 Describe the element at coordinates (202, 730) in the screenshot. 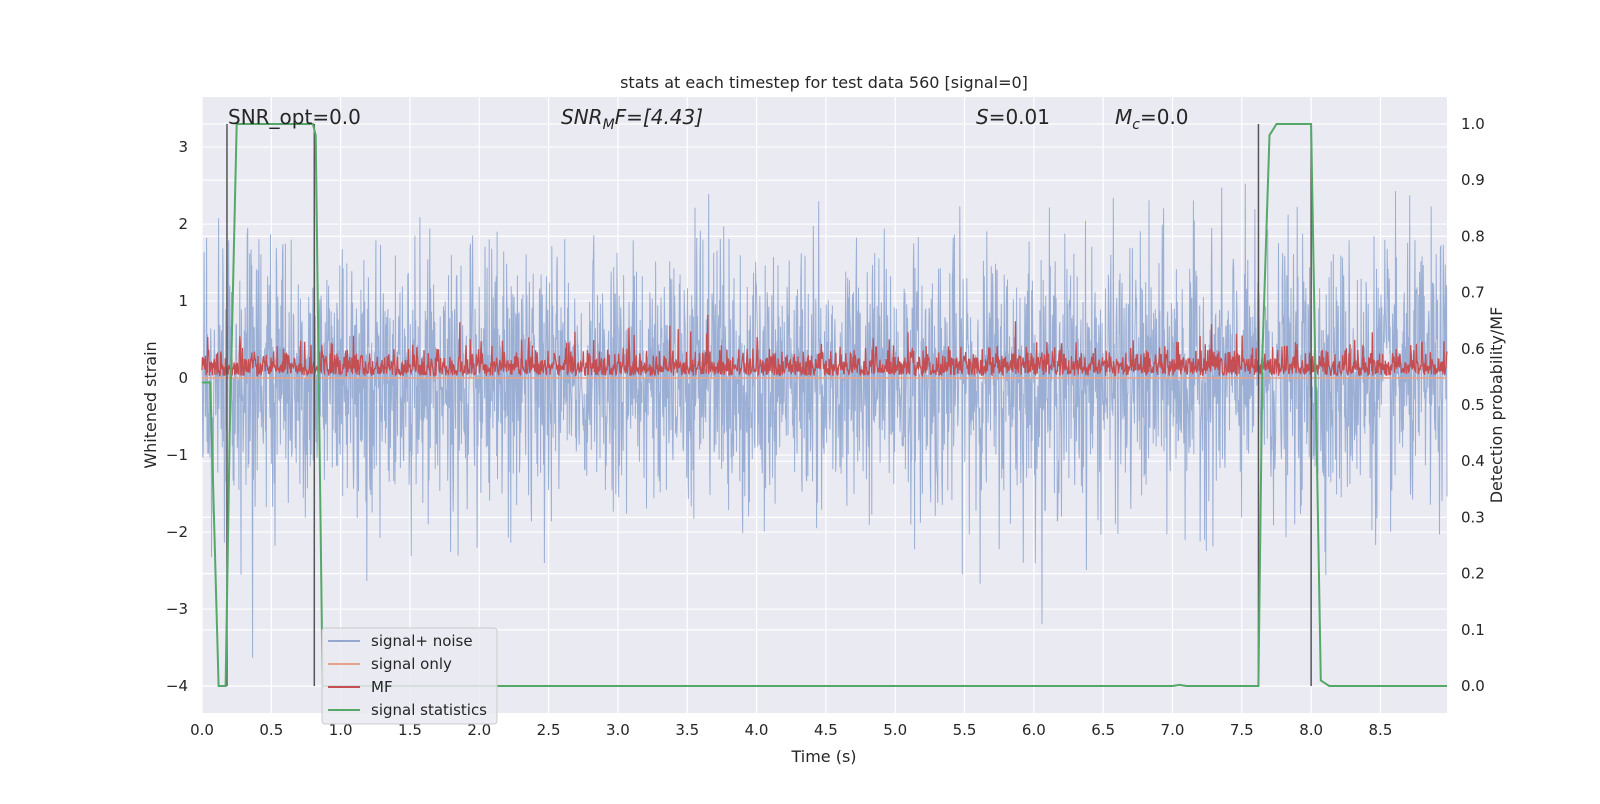

I see `x-tick-label: 0.0` at that location.